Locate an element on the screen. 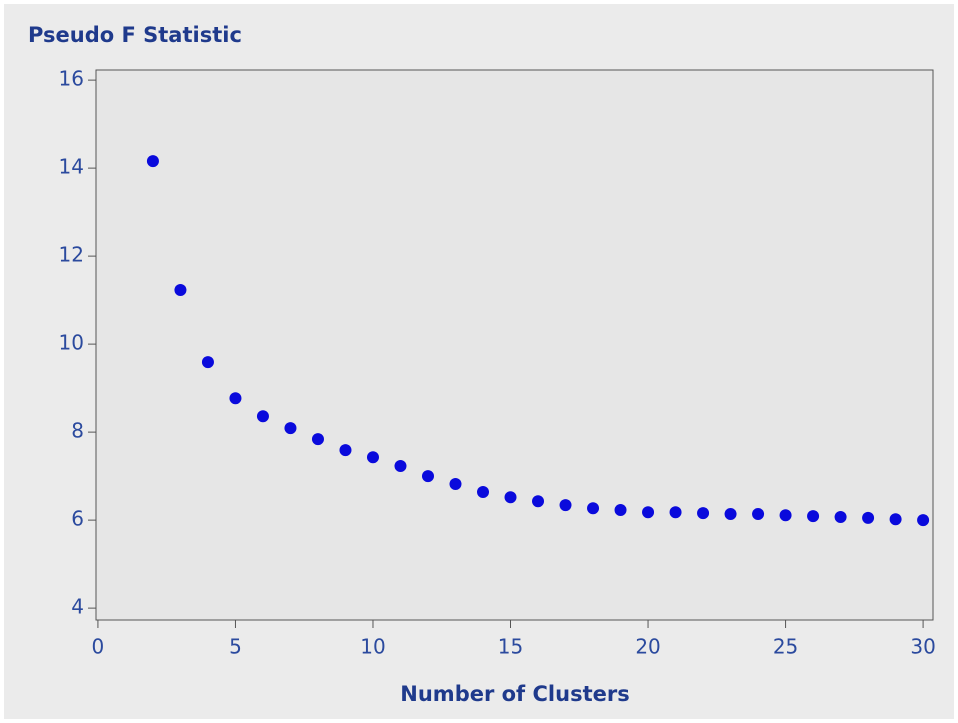 The width and height of the screenshot is (958, 723). y-tick-label: 8 is located at coordinates (77, 431).